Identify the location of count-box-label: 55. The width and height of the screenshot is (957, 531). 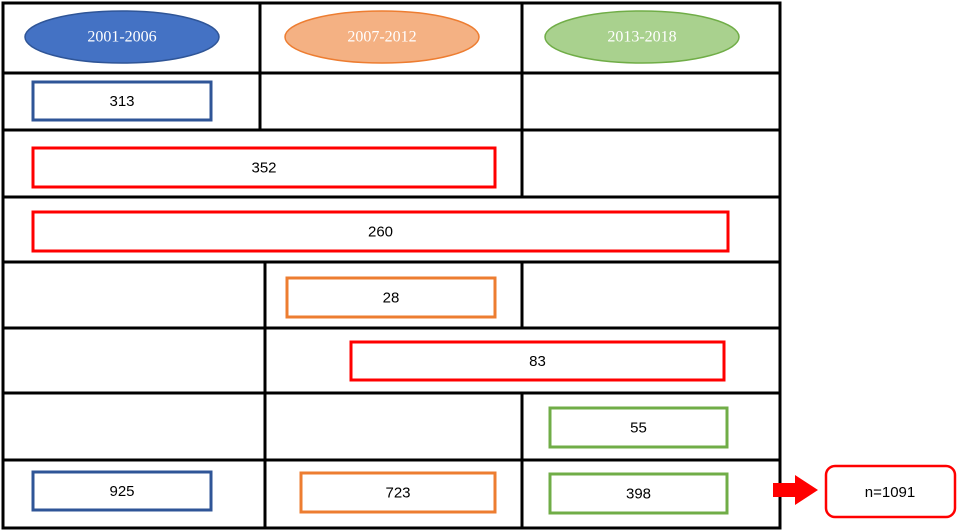
(638, 427).